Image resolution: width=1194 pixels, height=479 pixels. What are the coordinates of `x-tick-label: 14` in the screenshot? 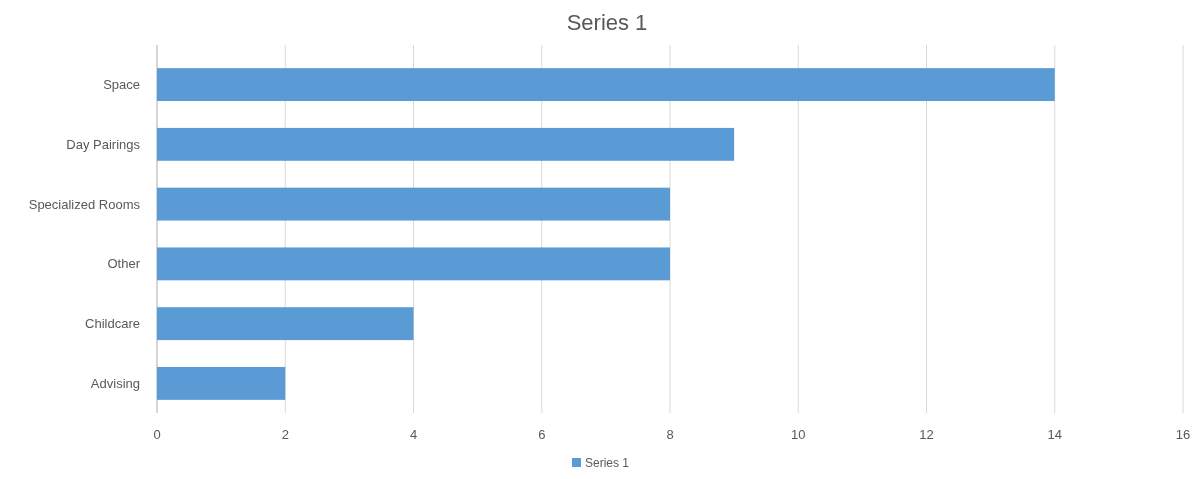 It's located at (1054, 434).